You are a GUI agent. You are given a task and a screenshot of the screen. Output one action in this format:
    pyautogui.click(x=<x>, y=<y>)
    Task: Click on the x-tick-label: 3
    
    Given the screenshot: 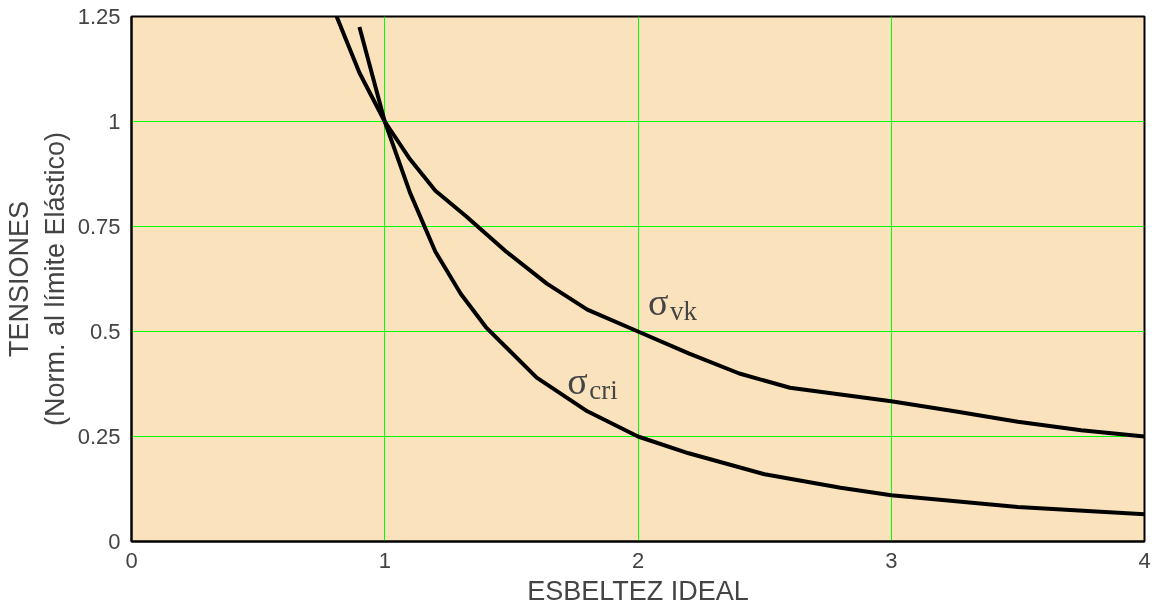 What is the action you would take?
    pyautogui.click(x=891, y=560)
    